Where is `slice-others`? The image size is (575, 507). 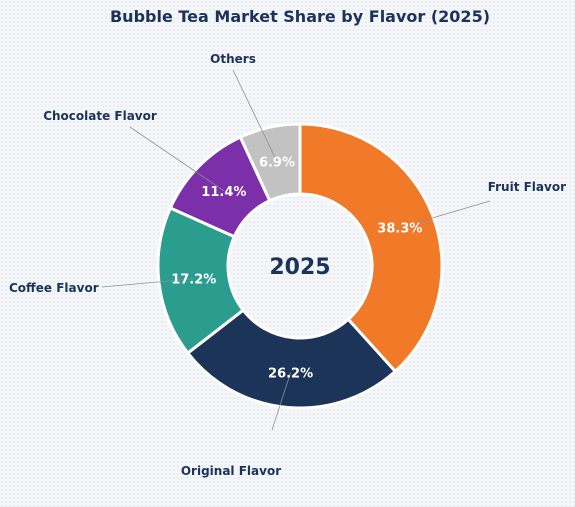
slice-others is located at coordinates (270, 162).